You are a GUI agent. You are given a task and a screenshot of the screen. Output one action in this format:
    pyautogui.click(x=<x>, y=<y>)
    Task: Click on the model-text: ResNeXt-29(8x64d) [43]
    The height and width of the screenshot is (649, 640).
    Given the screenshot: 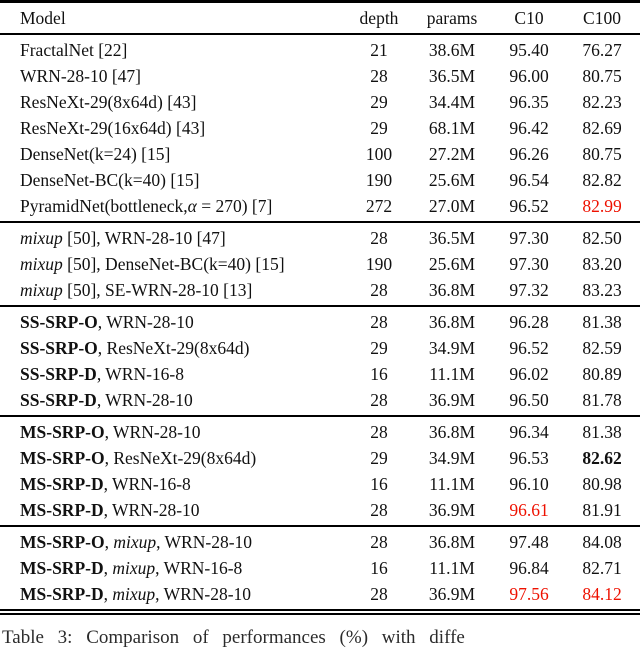 What is the action you would take?
    pyautogui.click(x=108, y=101)
    